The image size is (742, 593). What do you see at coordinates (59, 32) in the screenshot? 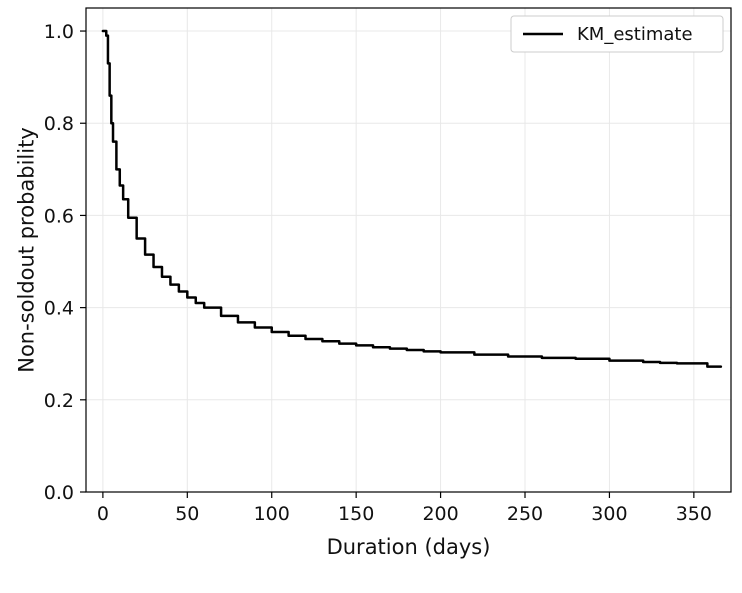
I see `y-tick-label: 1.0` at bounding box center [59, 32].